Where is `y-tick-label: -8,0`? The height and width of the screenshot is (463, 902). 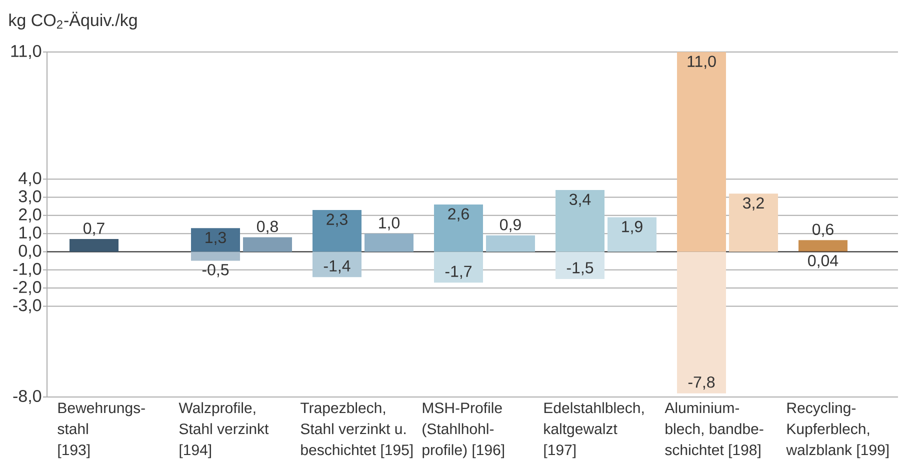 y-tick-label: -8,0 is located at coordinates (27, 397).